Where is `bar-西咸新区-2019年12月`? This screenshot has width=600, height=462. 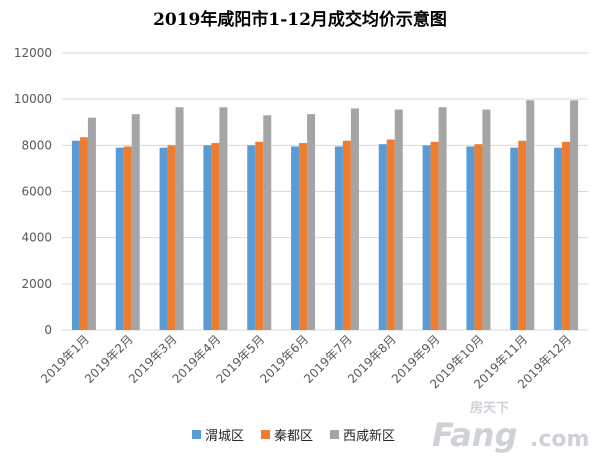
bar-西咸新区-2019年12月 is located at coordinates (574, 215).